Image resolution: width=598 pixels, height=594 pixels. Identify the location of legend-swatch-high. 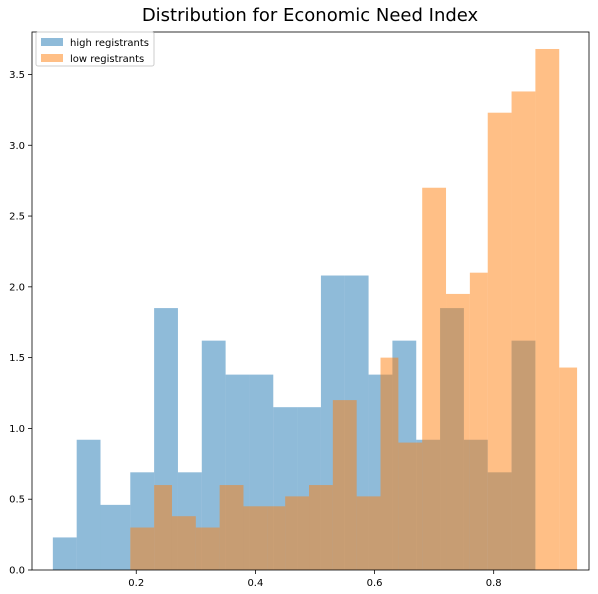
(52, 42).